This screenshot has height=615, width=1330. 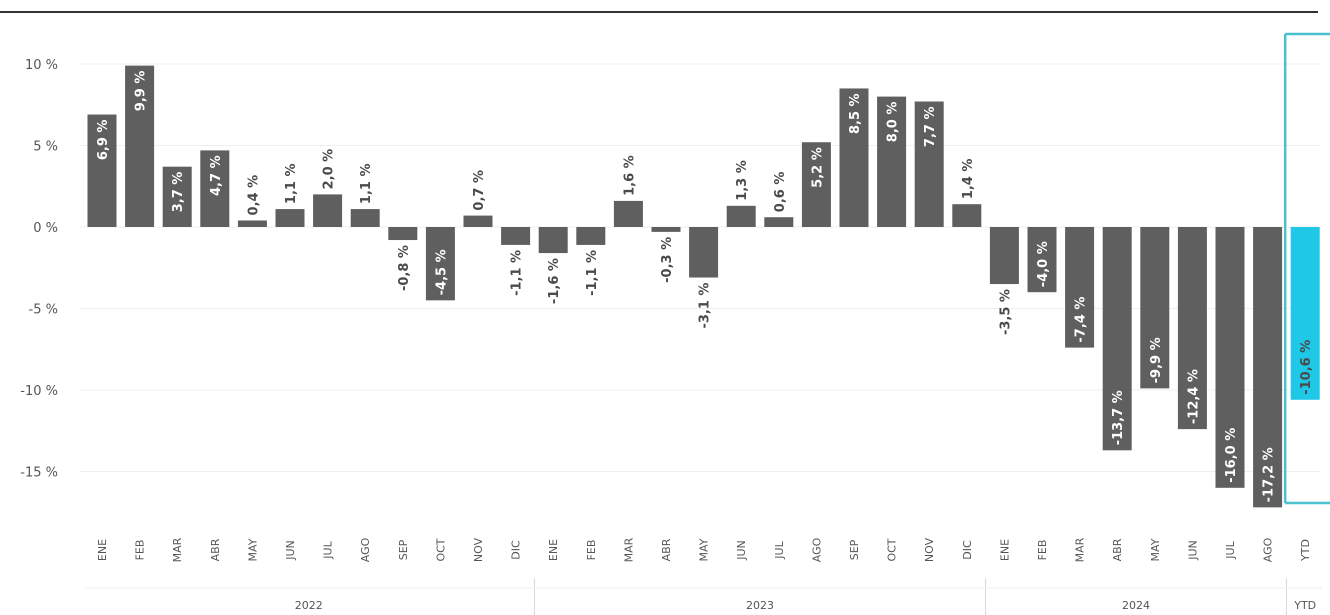 I want to click on data-label: 0,7 %, so click(x=479, y=190).